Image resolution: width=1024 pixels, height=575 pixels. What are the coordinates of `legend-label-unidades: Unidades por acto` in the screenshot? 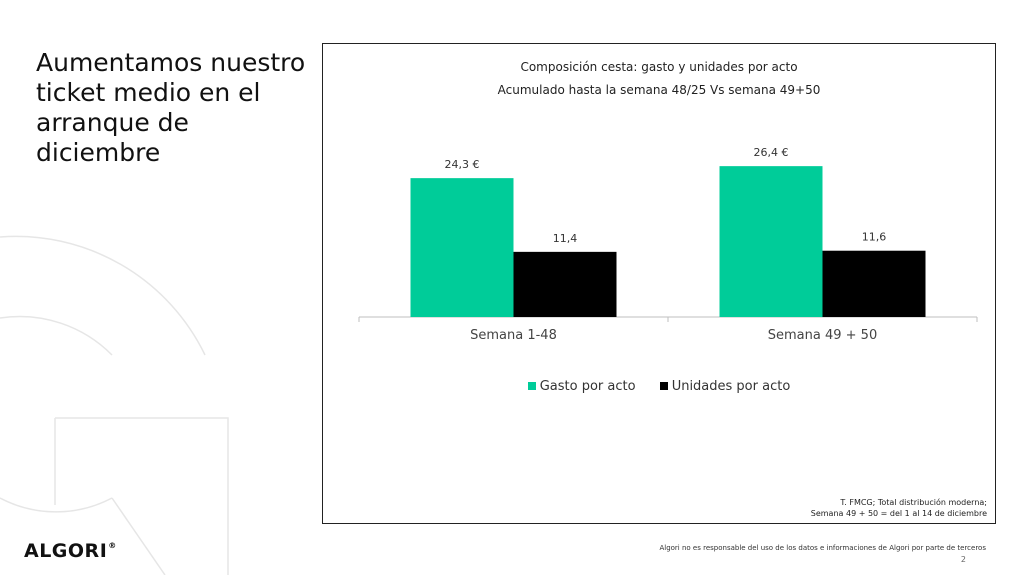 It's located at (731, 386).